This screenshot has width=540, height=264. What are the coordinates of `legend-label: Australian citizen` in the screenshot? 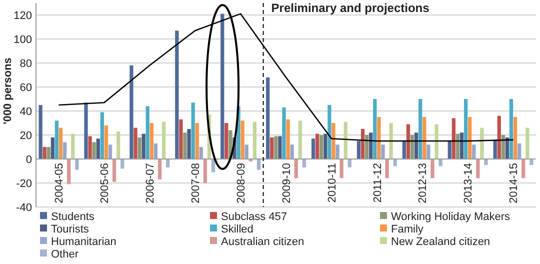 It's located at (262, 242).